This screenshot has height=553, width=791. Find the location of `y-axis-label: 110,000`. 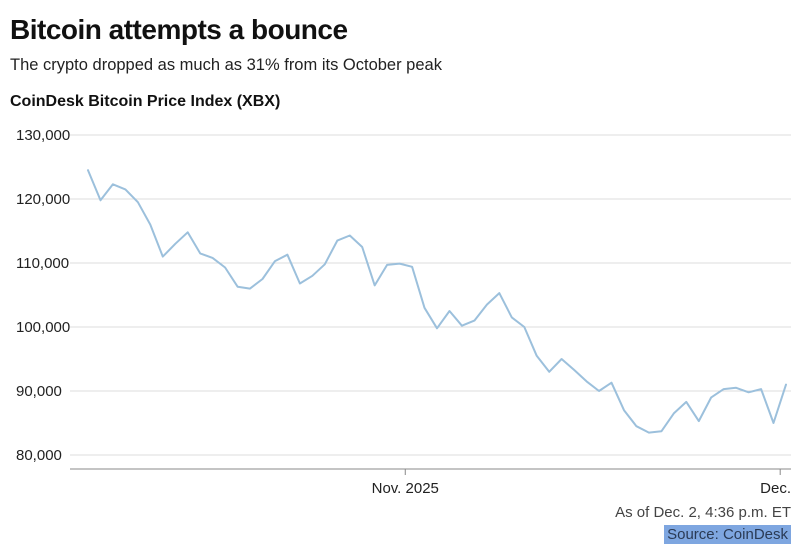

y-axis-label: 110,000 is located at coordinates (42, 263).